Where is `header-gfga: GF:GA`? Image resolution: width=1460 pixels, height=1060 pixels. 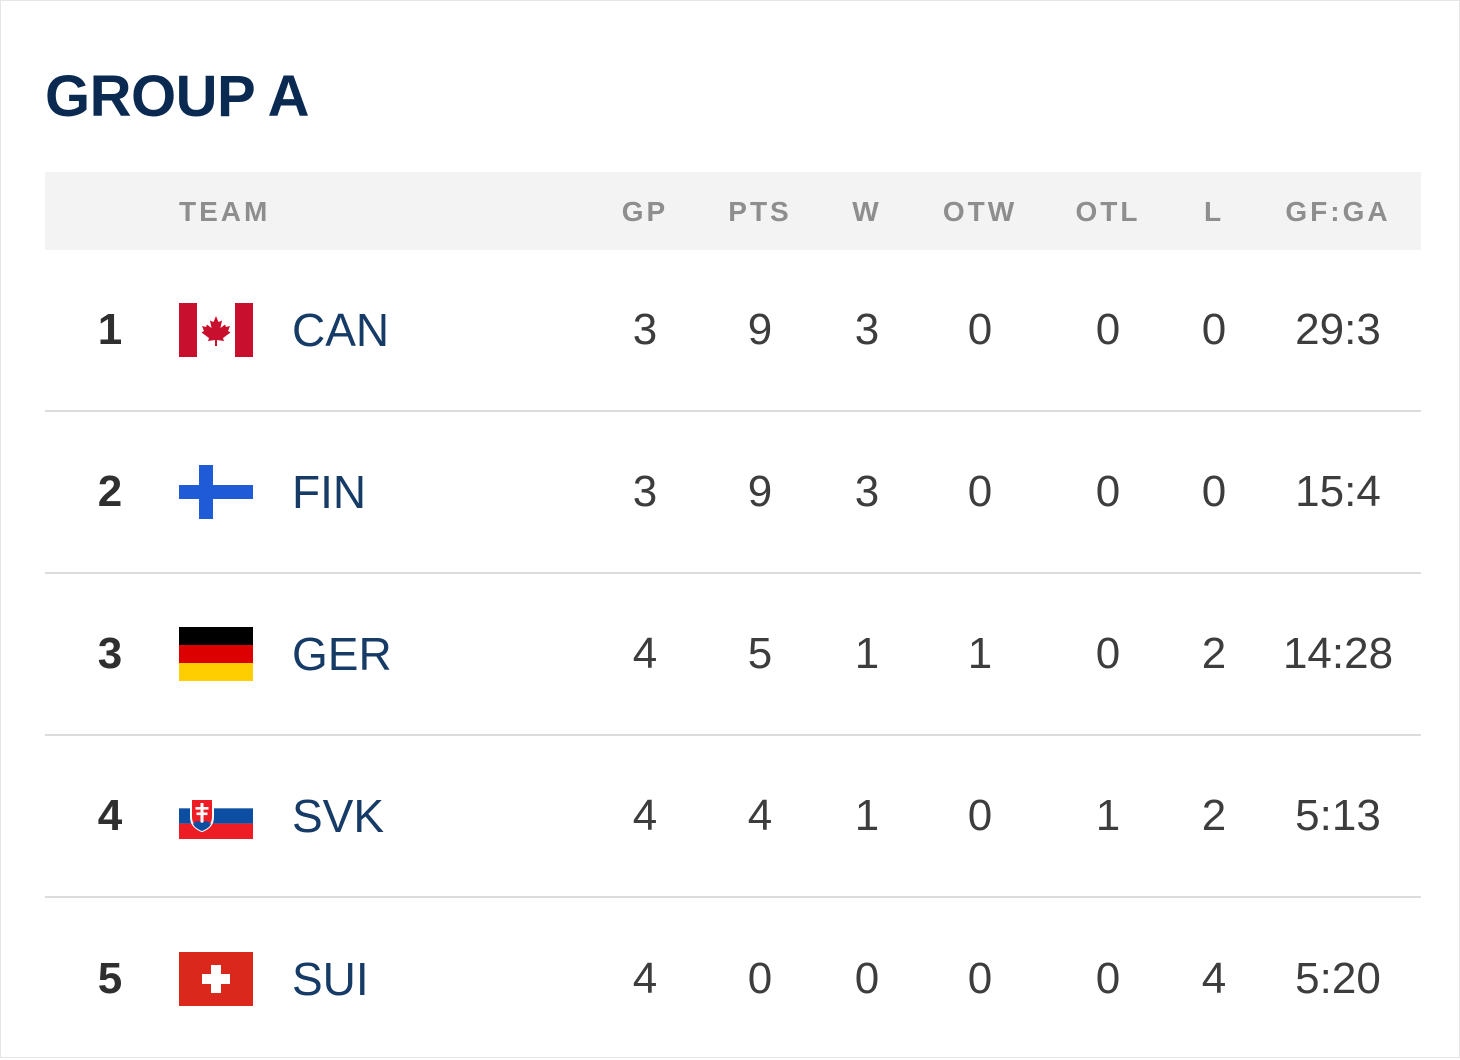
header-gfga: GF:GA is located at coordinates (1338, 211).